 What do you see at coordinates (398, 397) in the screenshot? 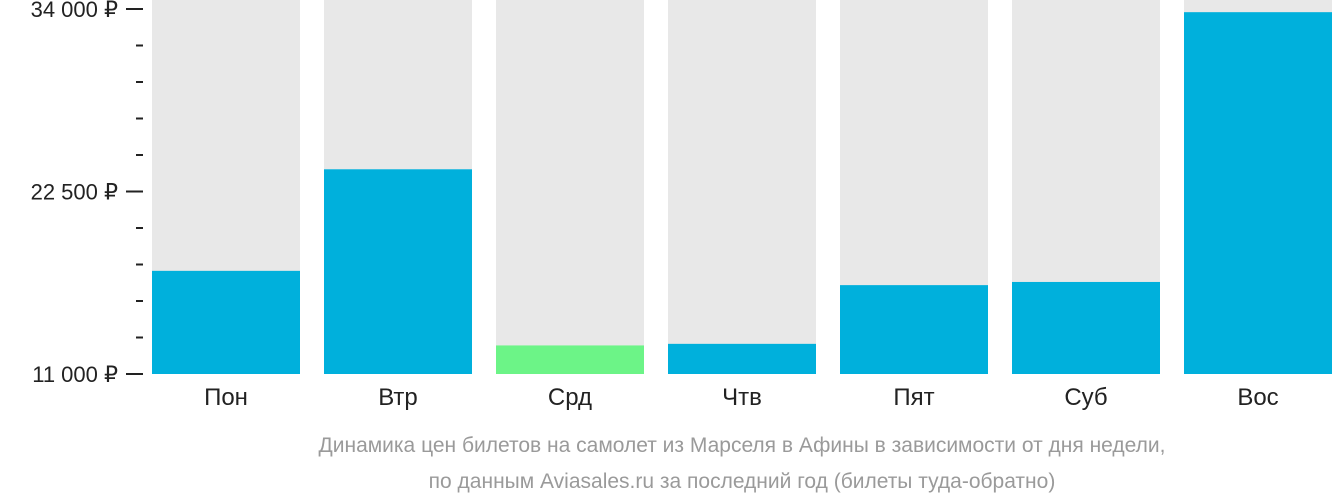
I see `x-tick-label-1: Втр` at bounding box center [398, 397].